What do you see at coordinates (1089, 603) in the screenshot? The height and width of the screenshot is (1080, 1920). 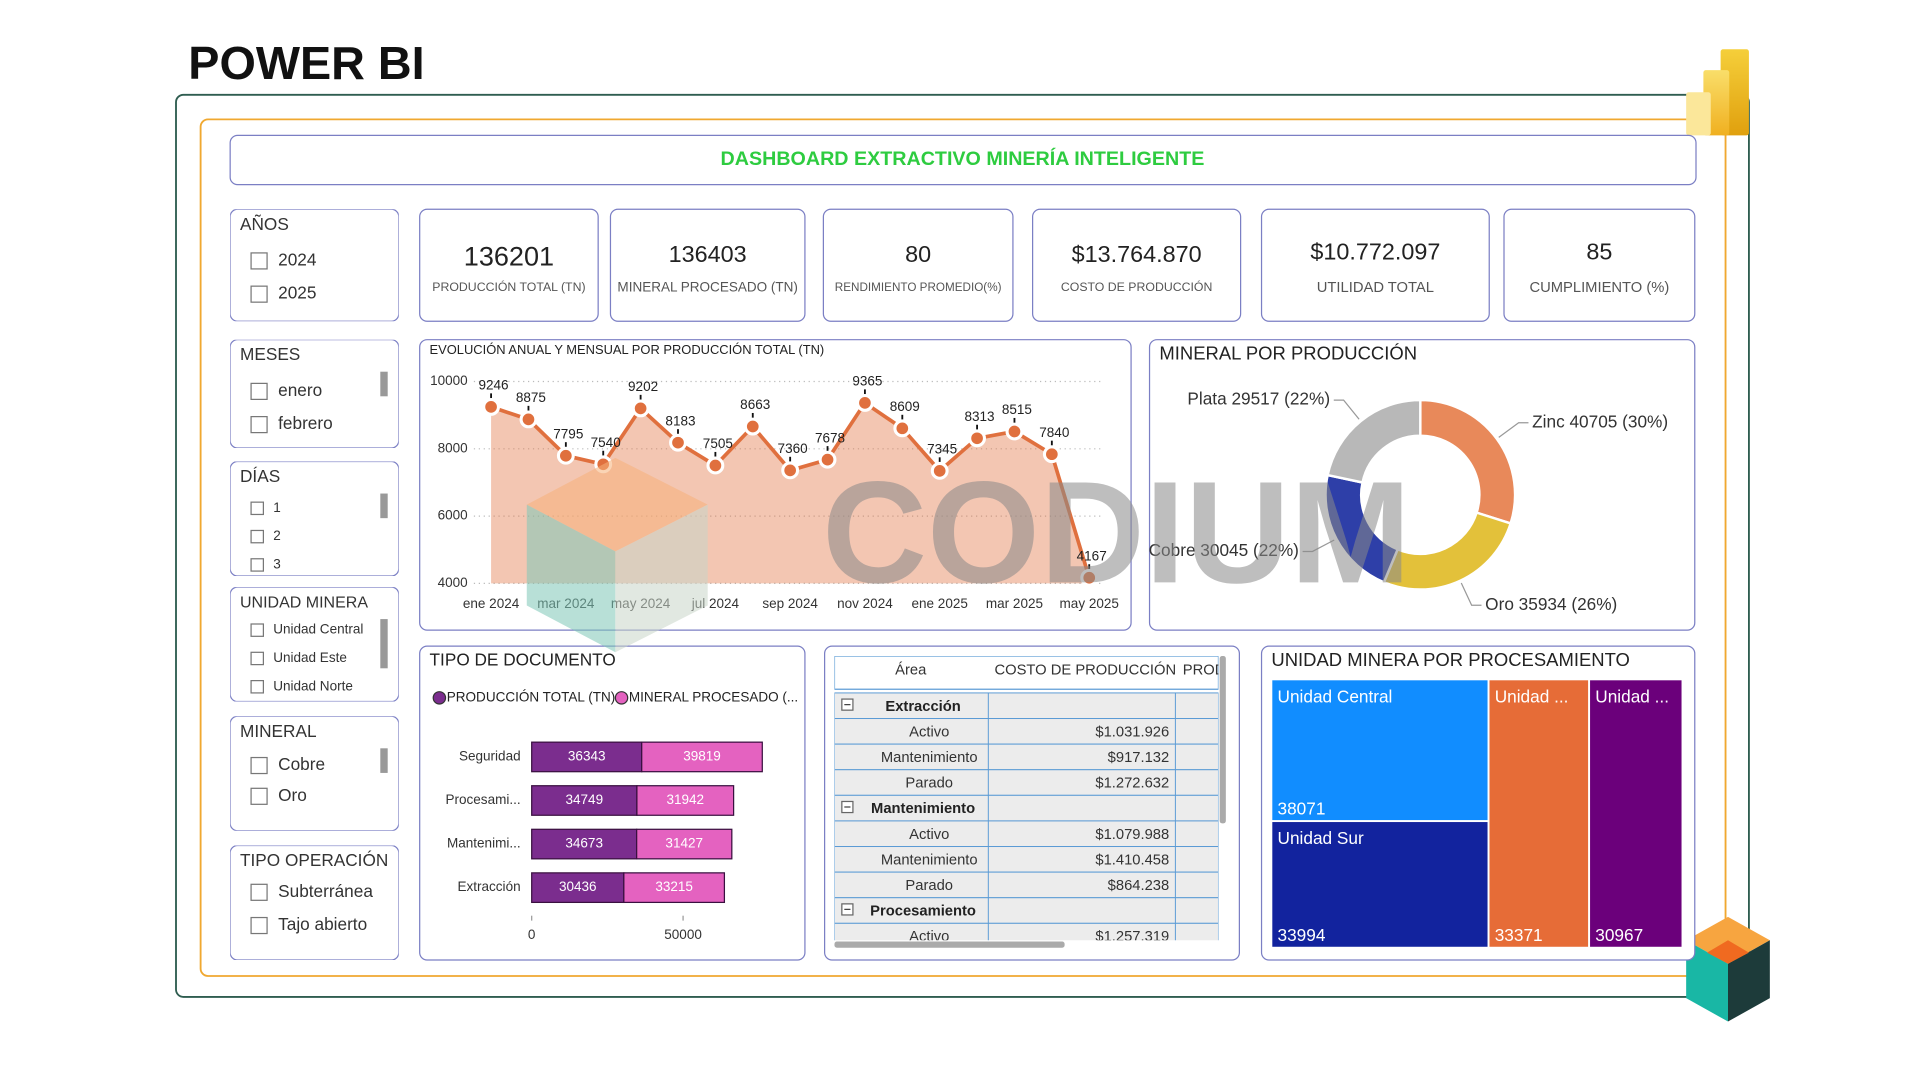 I see `x-tick-label: may 2025` at bounding box center [1089, 603].